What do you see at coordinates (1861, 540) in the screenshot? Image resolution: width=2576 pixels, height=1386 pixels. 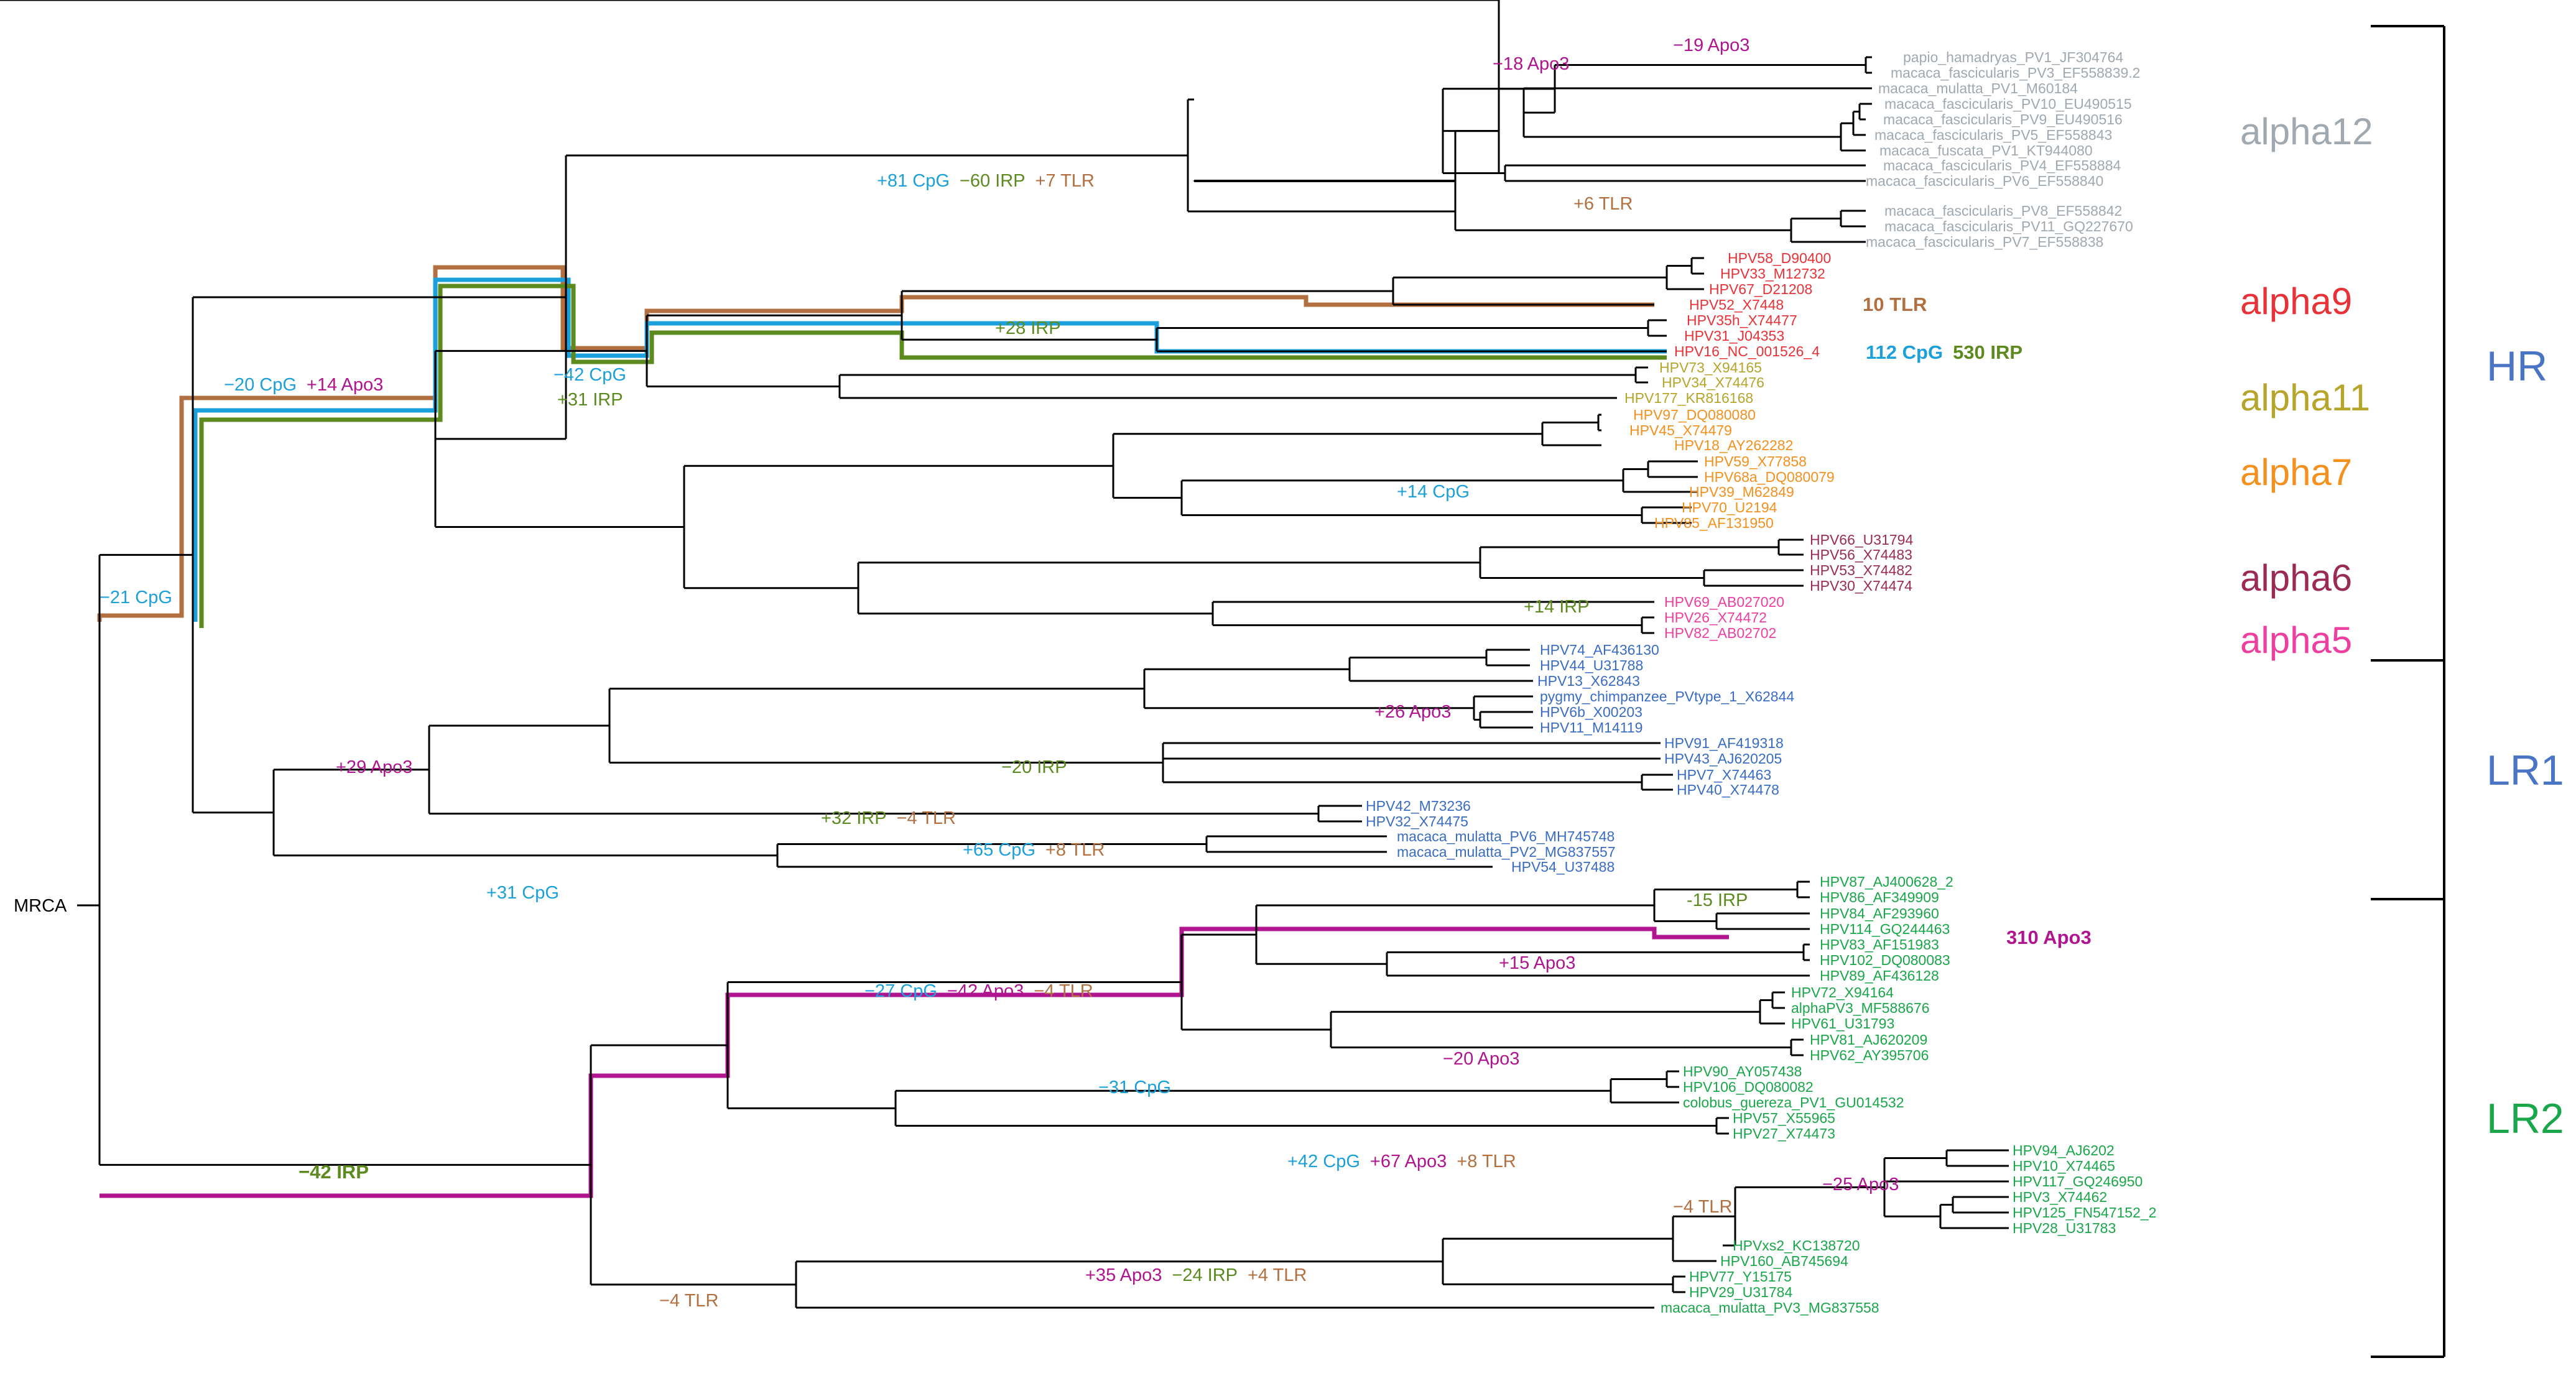 I see `leaf-label: HPV66_U31794` at bounding box center [1861, 540].